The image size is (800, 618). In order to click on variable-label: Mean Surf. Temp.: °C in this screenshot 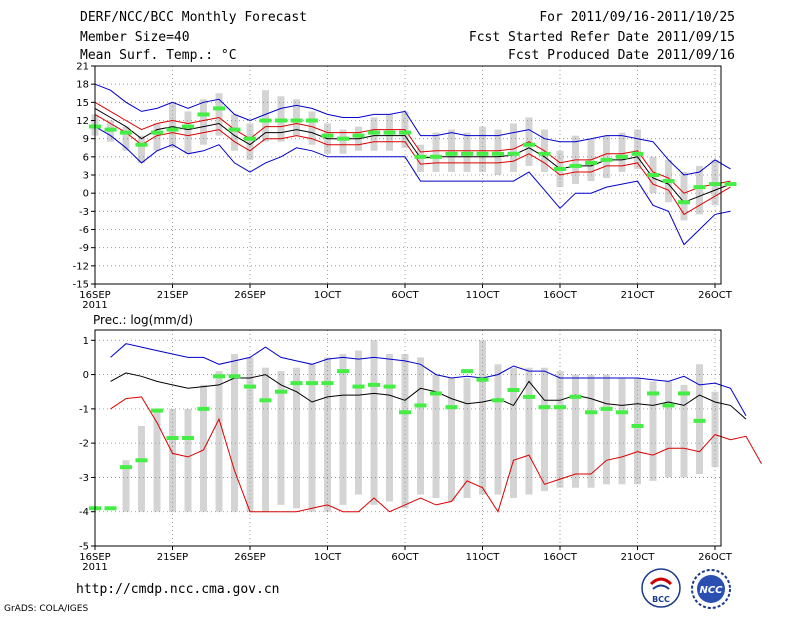, I will do `click(158, 55)`.